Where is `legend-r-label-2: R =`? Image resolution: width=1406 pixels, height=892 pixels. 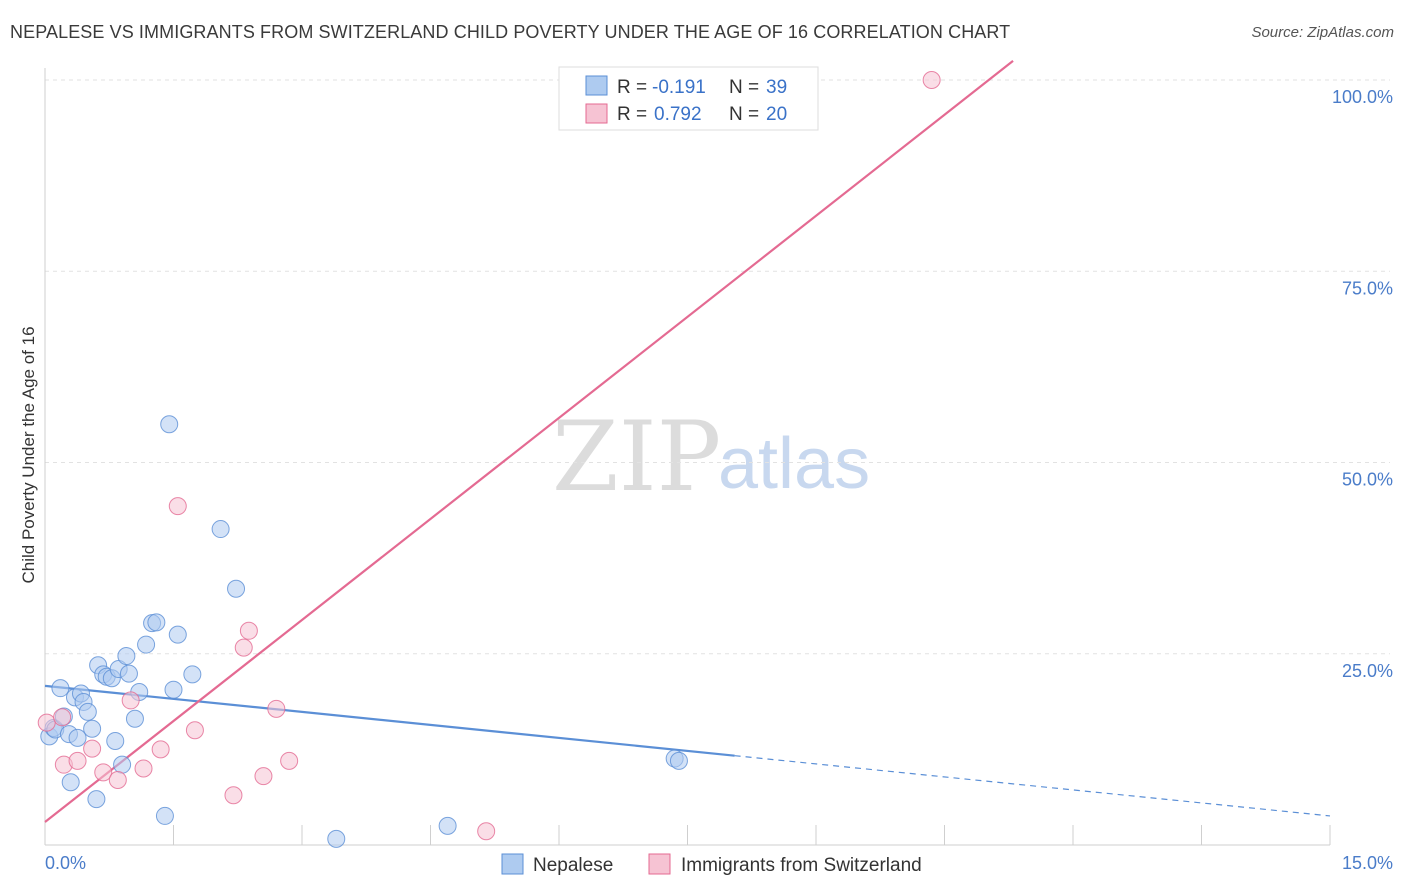
legend-r-label-2: R = is located at coordinates (632, 114).